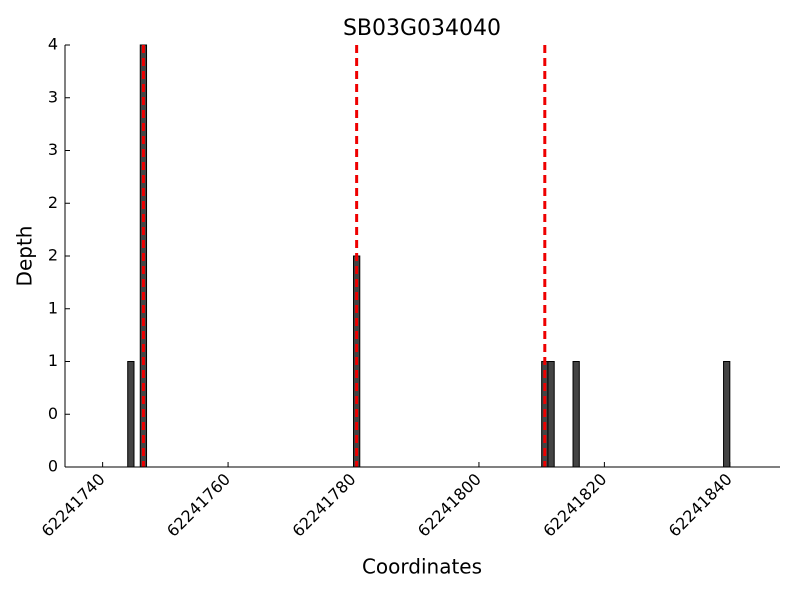 Image resolution: width=800 pixels, height=600 pixels. What do you see at coordinates (449, 505) in the screenshot?
I see `x-tick-label: 62241800` at bounding box center [449, 505].